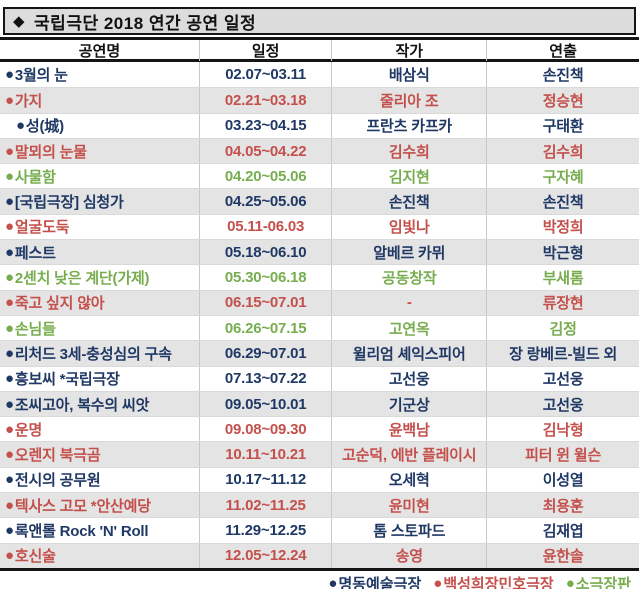 Image resolution: width=639 pixels, height=589 pixels. I want to click on legend-item-red: ● 백성희장민호극장, so click(493, 581).